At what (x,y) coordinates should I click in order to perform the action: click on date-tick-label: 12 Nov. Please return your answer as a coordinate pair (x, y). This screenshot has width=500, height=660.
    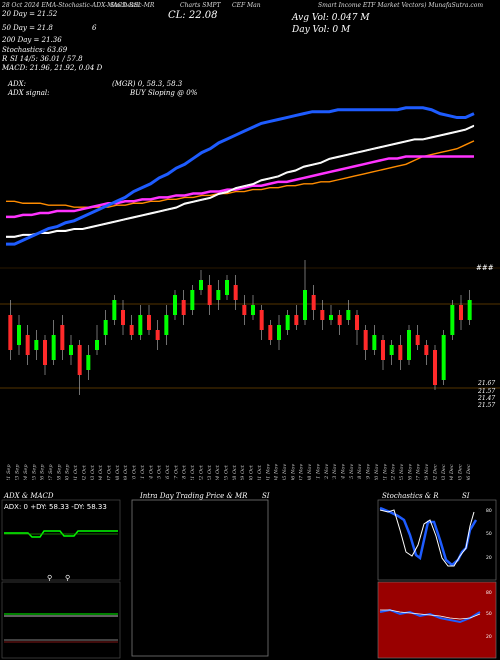
    Looking at the image, I should click on (327, 472).